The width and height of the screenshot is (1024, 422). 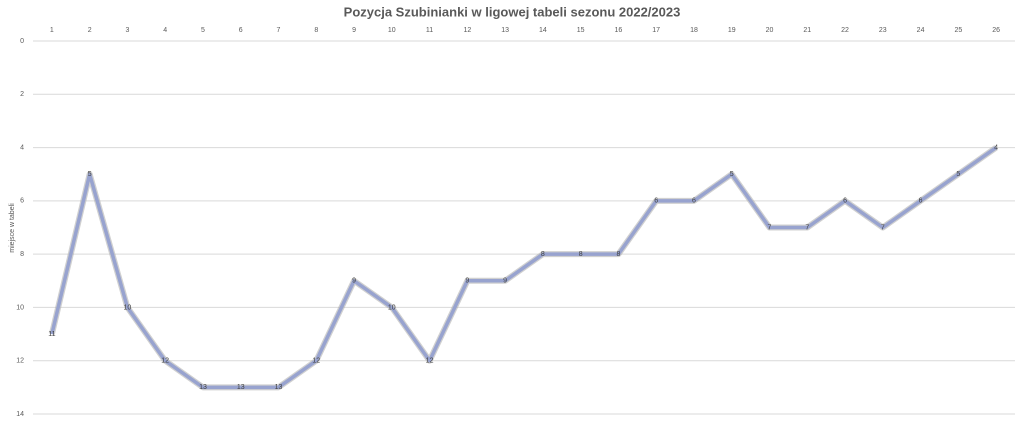 I want to click on y-tick-label: 8, so click(x=22, y=254).